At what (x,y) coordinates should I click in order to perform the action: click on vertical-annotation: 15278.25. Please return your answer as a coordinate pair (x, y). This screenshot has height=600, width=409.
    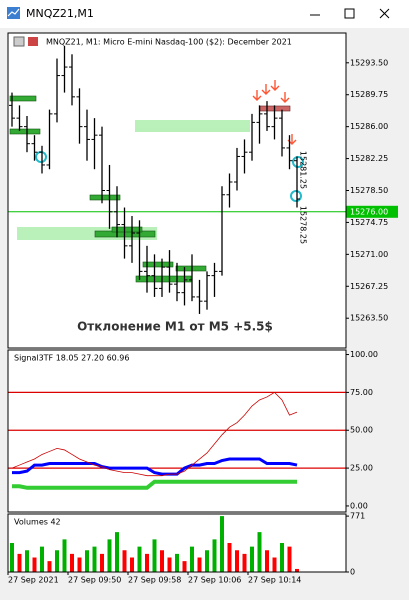
    Looking at the image, I should click on (303, 225).